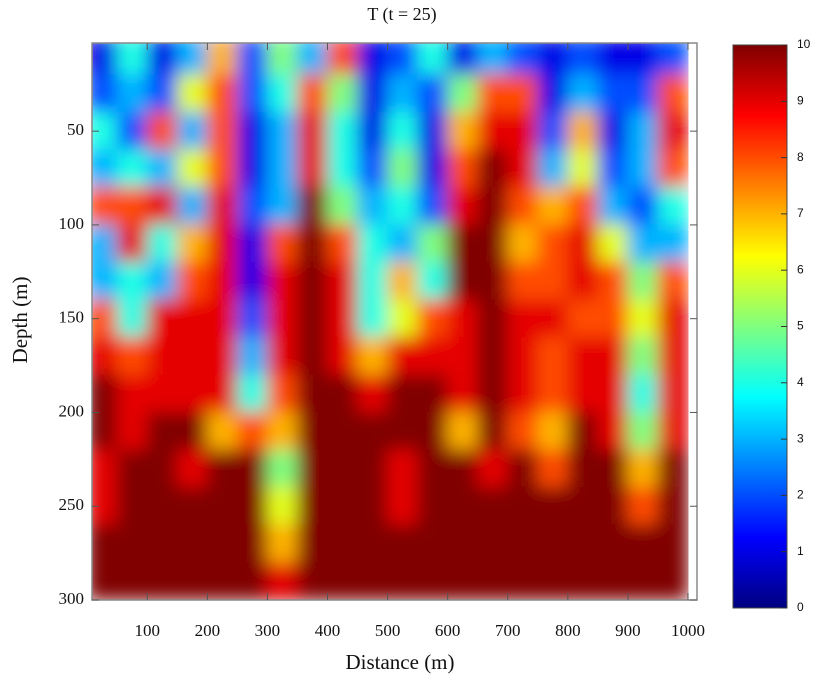 The height and width of the screenshot is (680, 813). What do you see at coordinates (401, 14) in the screenshot?
I see `chart-title: T (t = 25)` at bounding box center [401, 14].